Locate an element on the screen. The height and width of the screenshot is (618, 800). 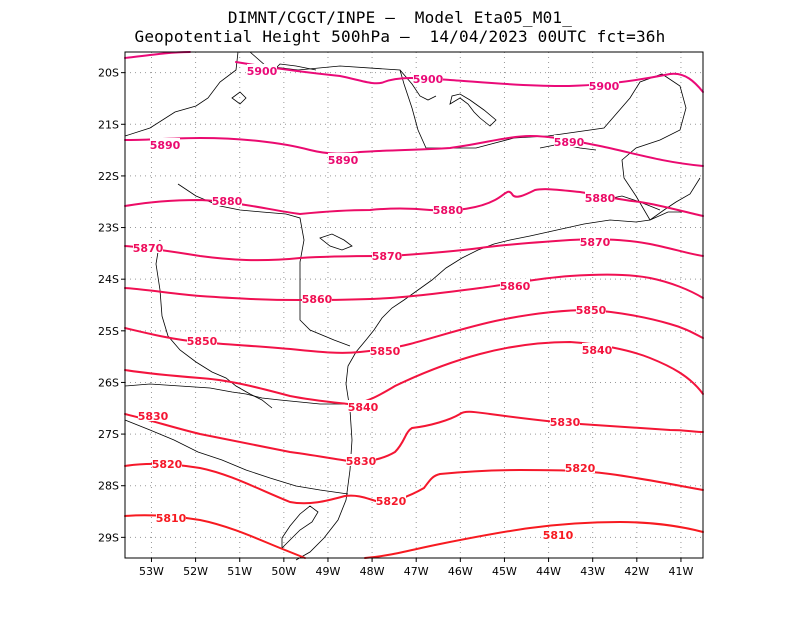
lat-tick-label: 26S is located at coordinates (108, 382).